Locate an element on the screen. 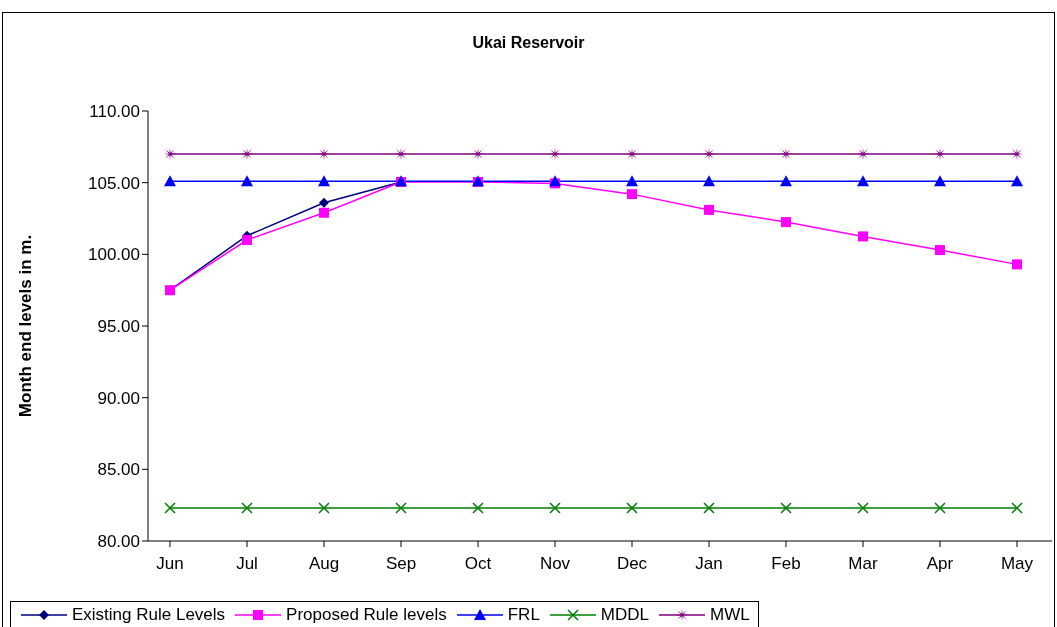  y-tick-label: 100.00 is located at coordinates (114, 255).